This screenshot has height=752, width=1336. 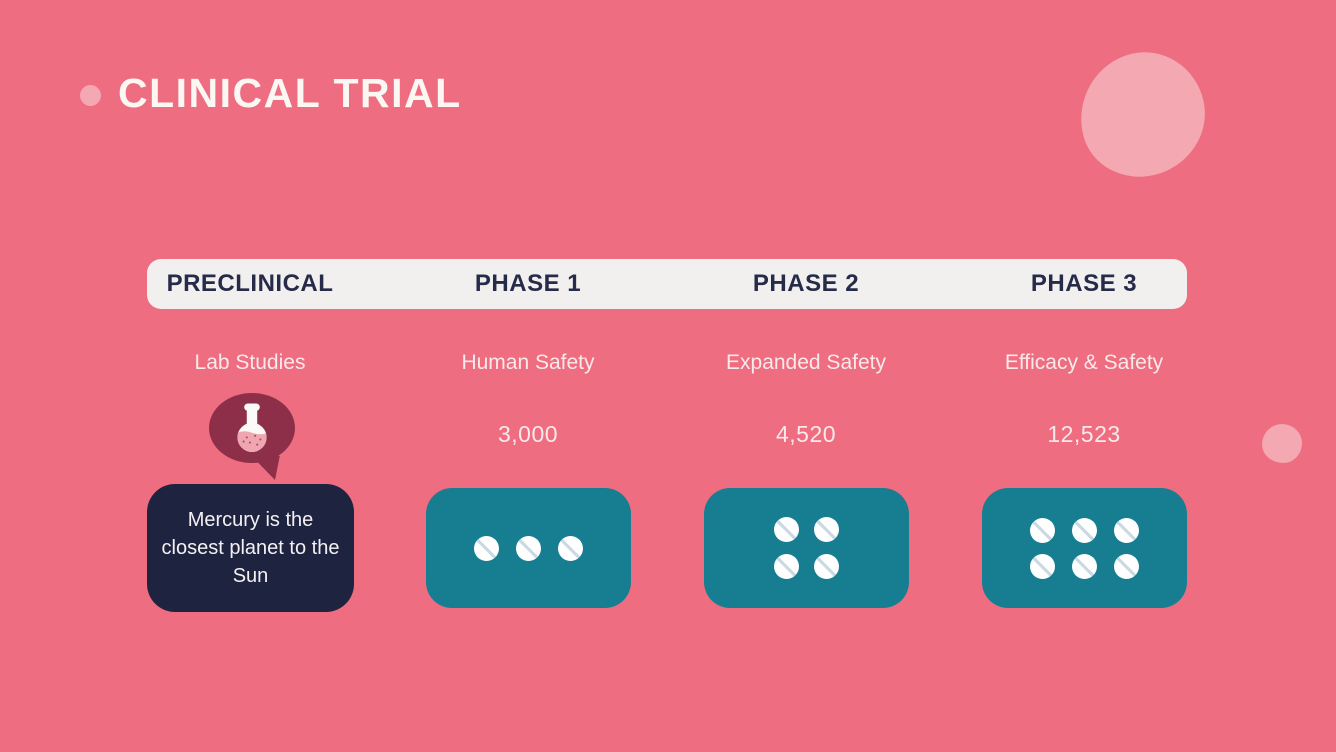 What do you see at coordinates (250, 362) in the screenshot?
I see `subtitle-preclinical: Lab Studies` at bounding box center [250, 362].